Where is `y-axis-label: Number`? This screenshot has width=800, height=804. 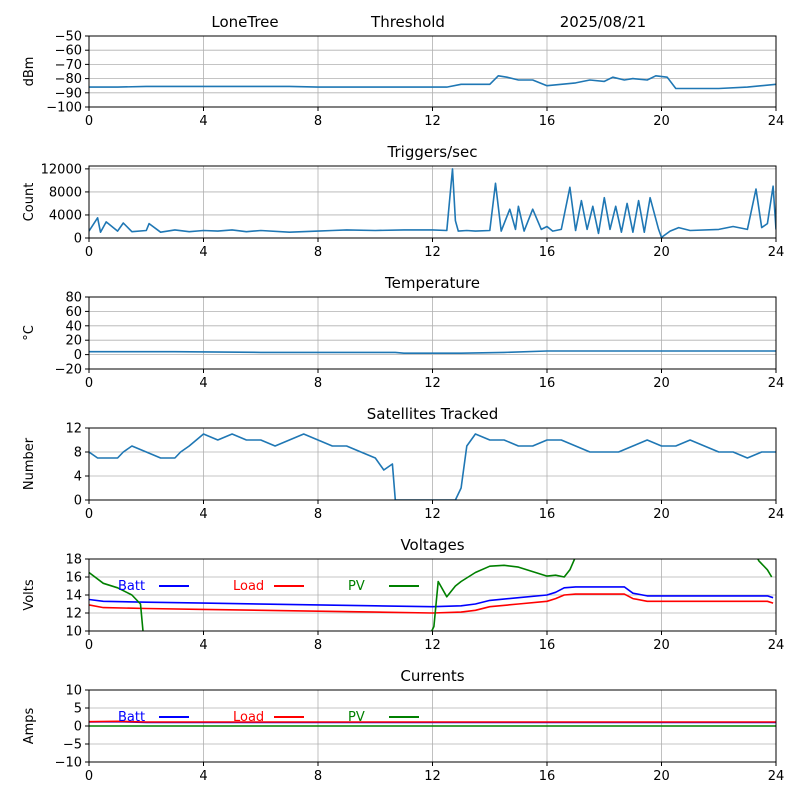
y-axis-label: Number is located at coordinates (29, 463).